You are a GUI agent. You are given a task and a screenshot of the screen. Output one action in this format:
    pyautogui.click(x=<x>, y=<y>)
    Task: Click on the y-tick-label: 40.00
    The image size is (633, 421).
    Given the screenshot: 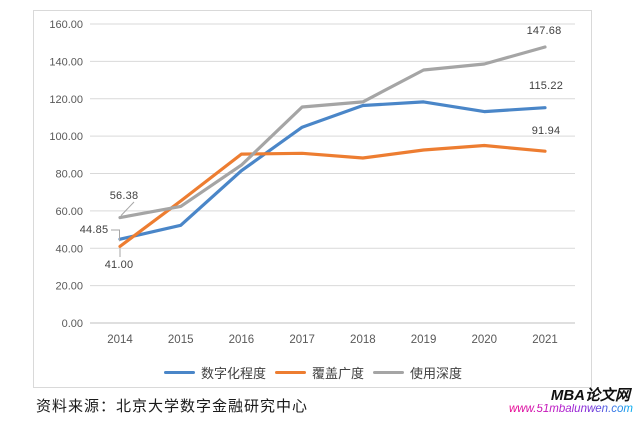 What is the action you would take?
    pyautogui.click(x=69, y=249)
    